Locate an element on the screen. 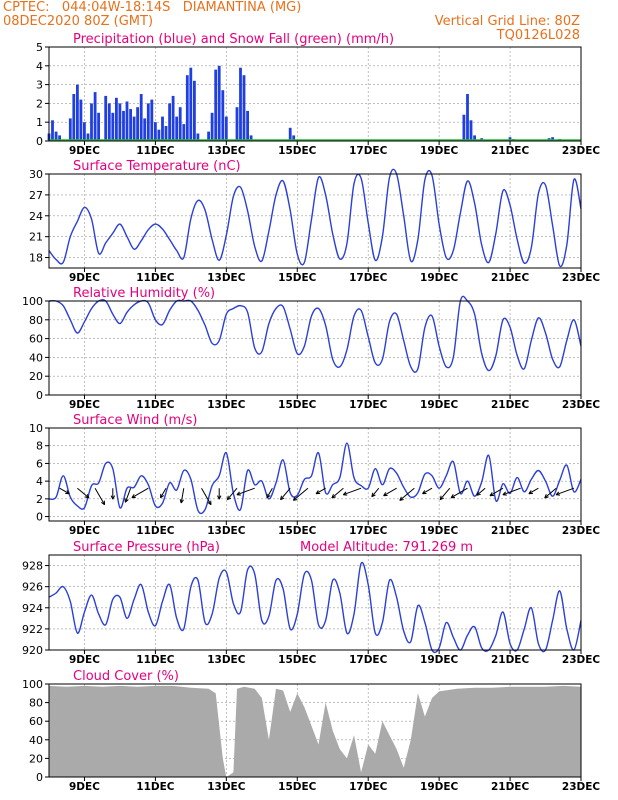 This screenshot has height=800, width=618. model-altitude: Model Altitude: 791.269 m is located at coordinates (386, 547).